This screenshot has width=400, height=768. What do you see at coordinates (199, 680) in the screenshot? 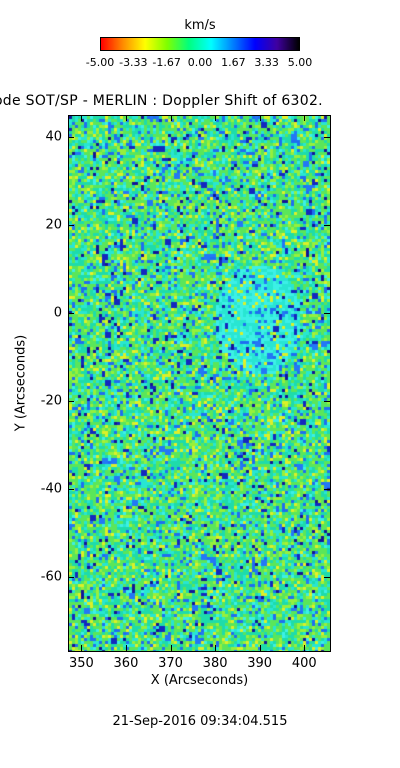
I see `x-axis-label: X (Arcseconds)` at bounding box center [199, 680].